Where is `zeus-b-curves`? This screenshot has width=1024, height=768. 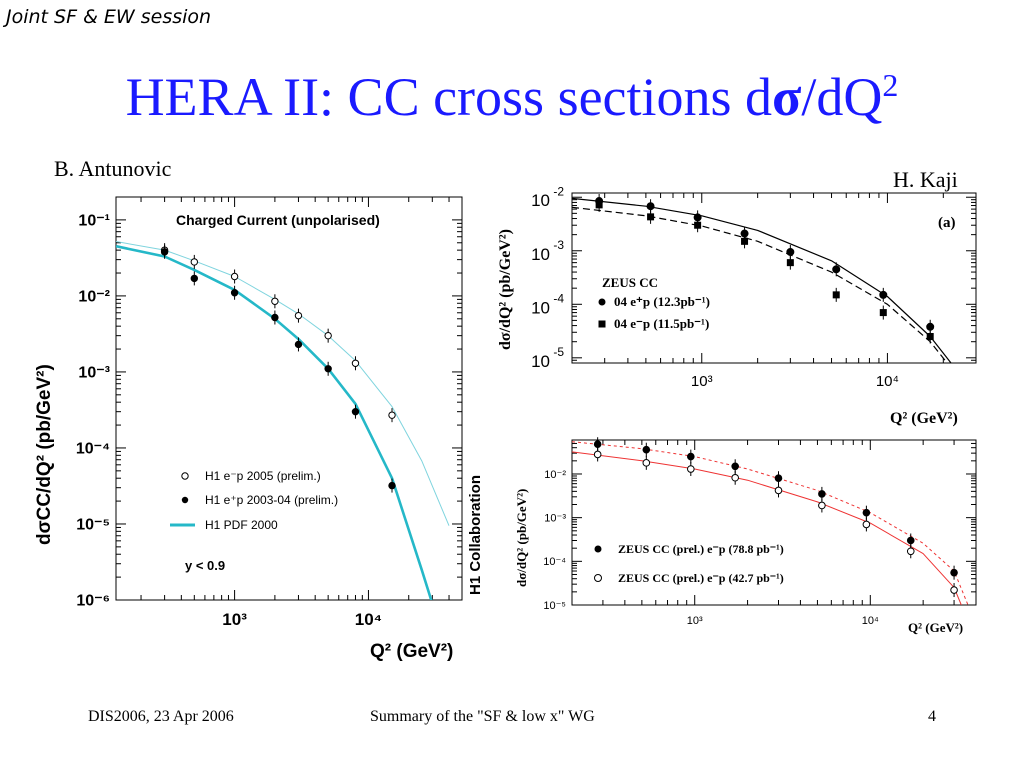
zeus-b-curves is located at coordinates (770, 523).